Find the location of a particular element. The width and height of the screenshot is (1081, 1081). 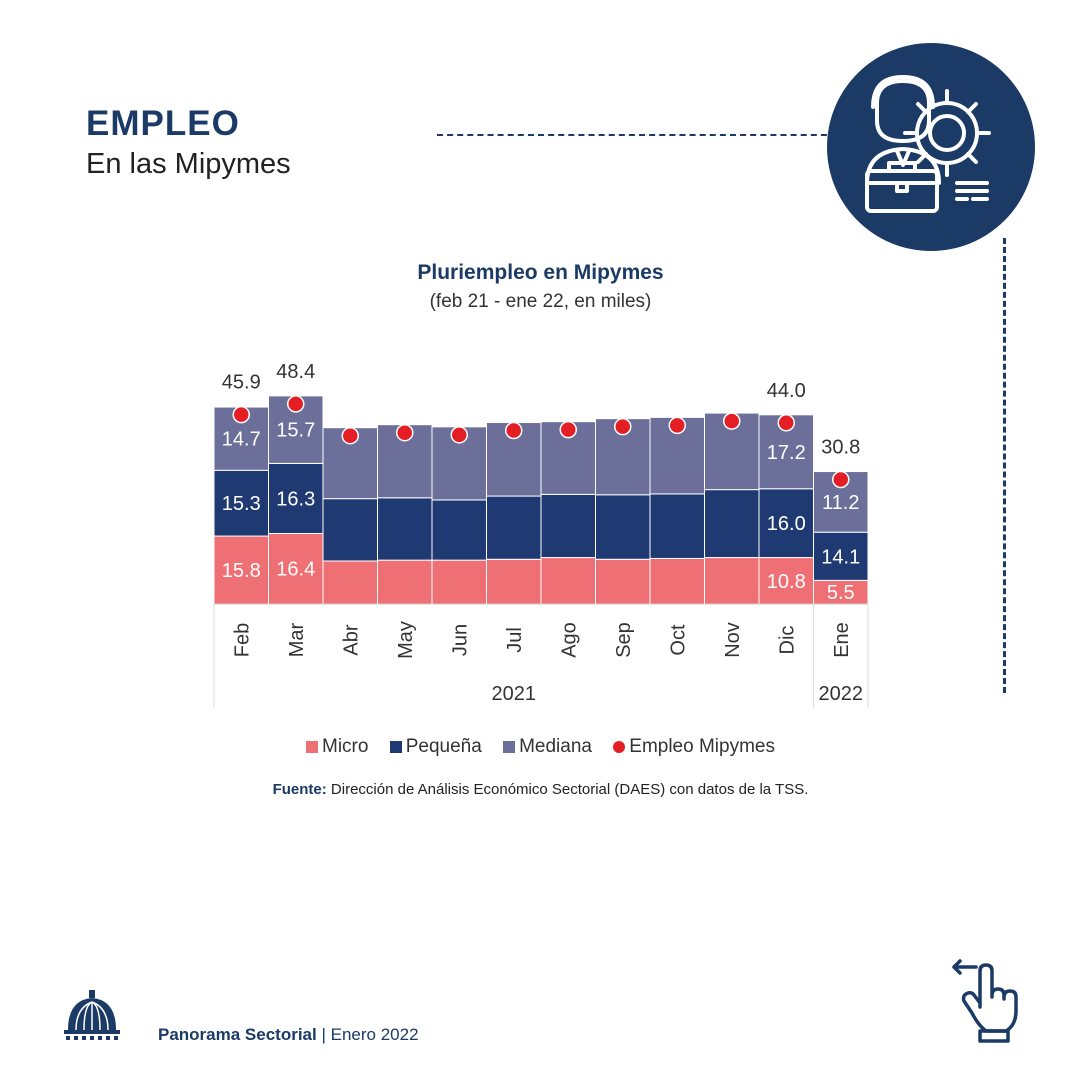

x-tick-label: Oct is located at coordinates (678, 640).